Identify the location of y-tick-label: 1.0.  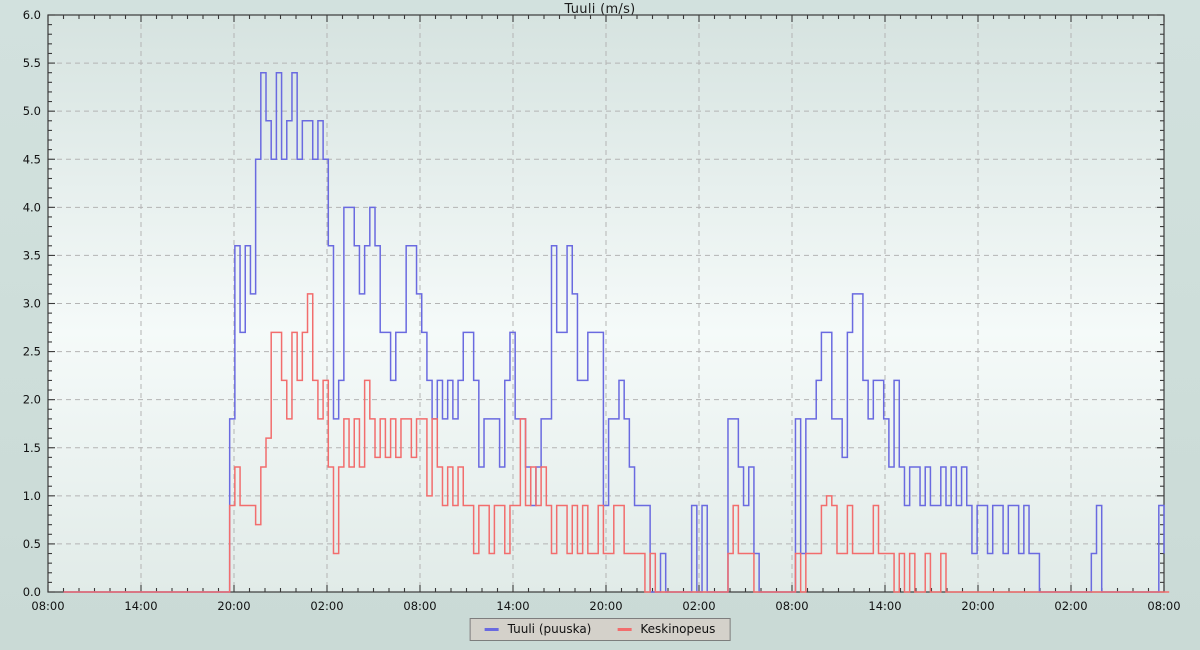
(32, 496).